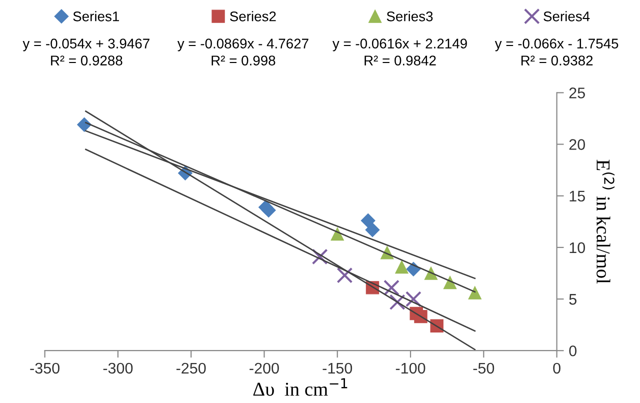  Describe the element at coordinates (577, 144) in the screenshot. I see `y-tick-label: 20` at that location.